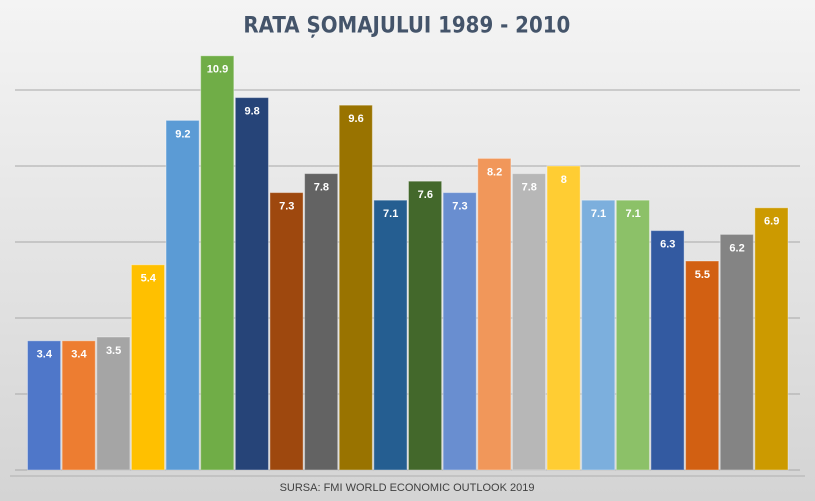 The image size is (815, 501). I want to click on chart-title: RATA ȘOMAJULUI 1989 - 2010, so click(406, 24).